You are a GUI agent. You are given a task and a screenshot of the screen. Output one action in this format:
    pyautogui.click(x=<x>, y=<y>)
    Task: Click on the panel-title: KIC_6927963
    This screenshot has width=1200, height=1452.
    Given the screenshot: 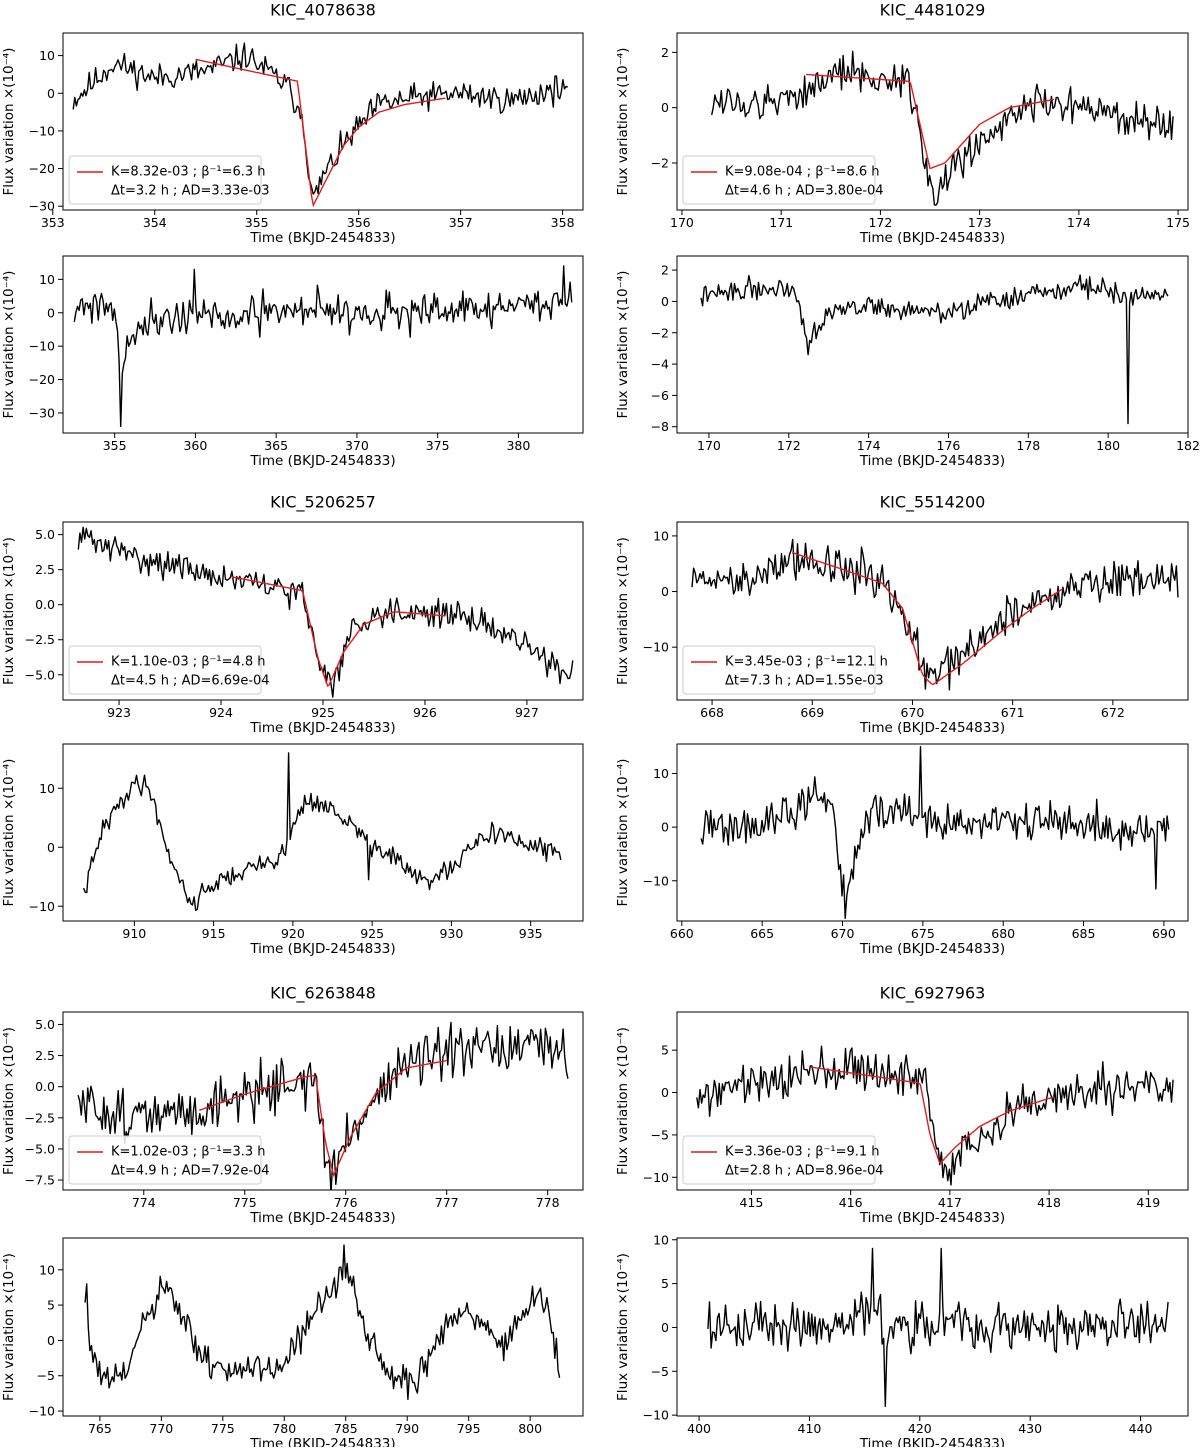 What is the action you would take?
    pyautogui.click(x=933, y=994)
    